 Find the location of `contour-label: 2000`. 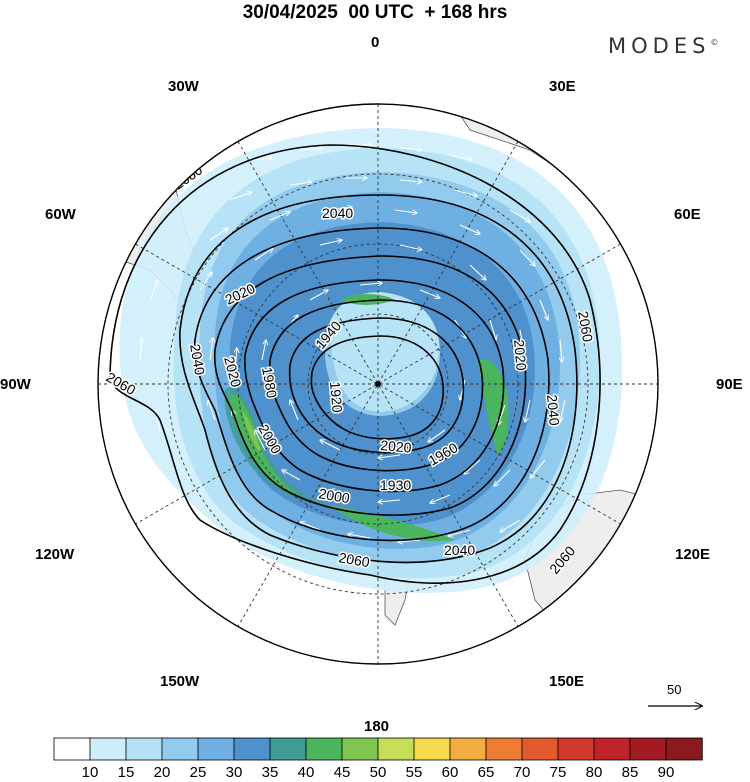

contour-label: 2000 is located at coordinates (334, 495).